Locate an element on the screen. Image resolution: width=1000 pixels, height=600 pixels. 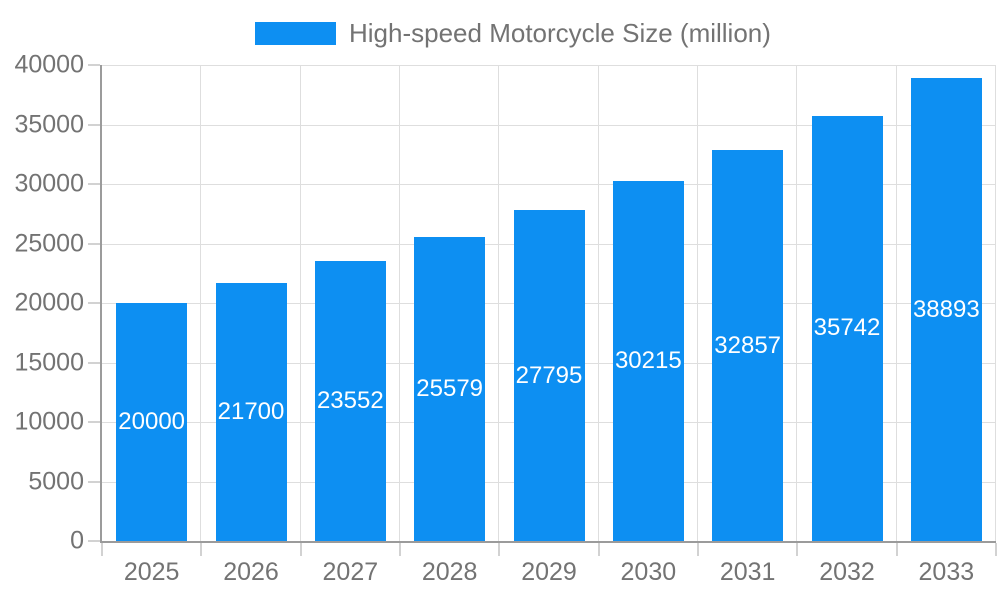
y-axis-label: 30000 is located at coordinates (49, 183).